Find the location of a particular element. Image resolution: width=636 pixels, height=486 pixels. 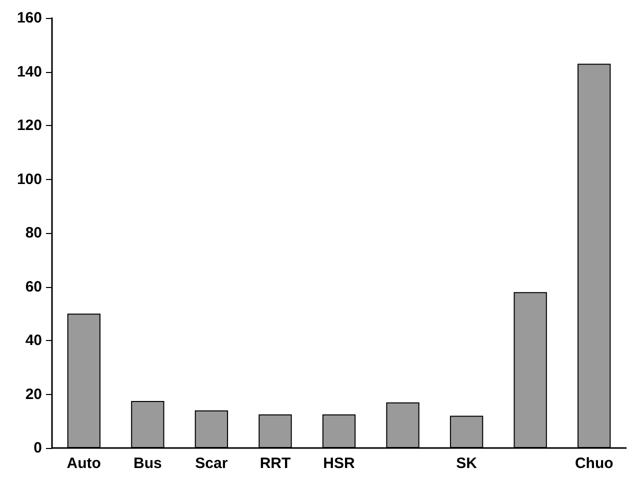

x-tick-label: HSR is located at coordinates (339, 463).